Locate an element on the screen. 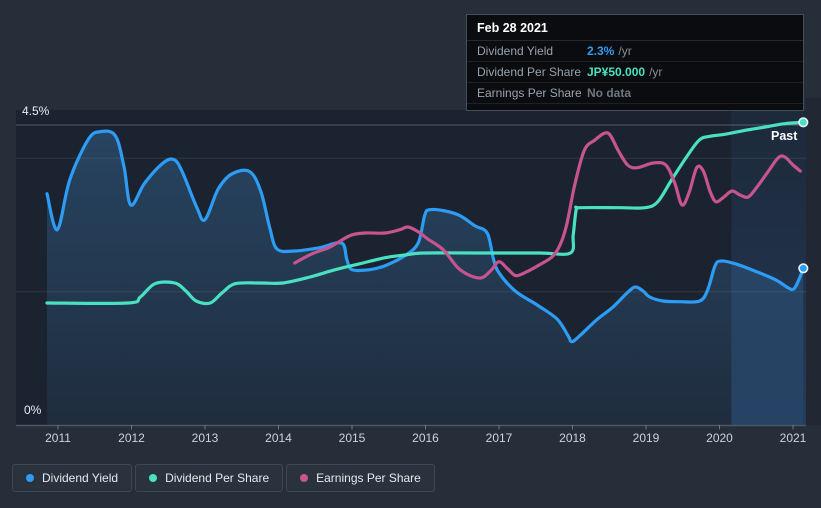 The height and width of the screenshot is (508, 821). x-tick-label-2013: 2013 is located at coordinates (205, 438).